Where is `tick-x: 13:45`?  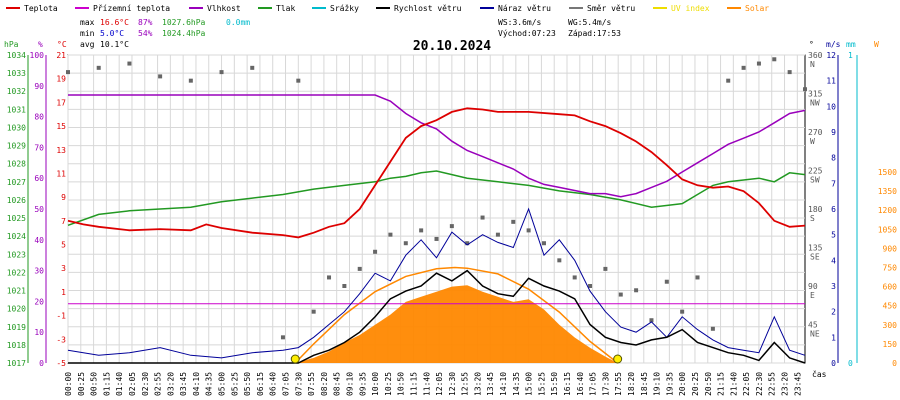 tick-x: 13:45 is located at coordinates (490, 384).